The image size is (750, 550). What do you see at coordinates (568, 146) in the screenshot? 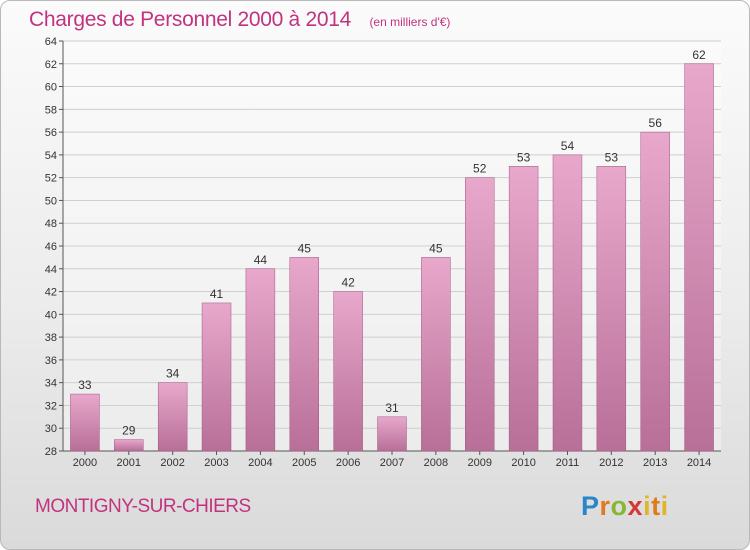
I see `bar-value-label: 54` at bounding box center [568, 146].